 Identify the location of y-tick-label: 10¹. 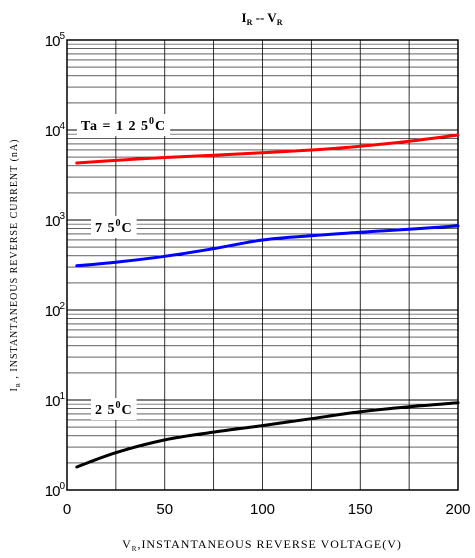
(55, 400).